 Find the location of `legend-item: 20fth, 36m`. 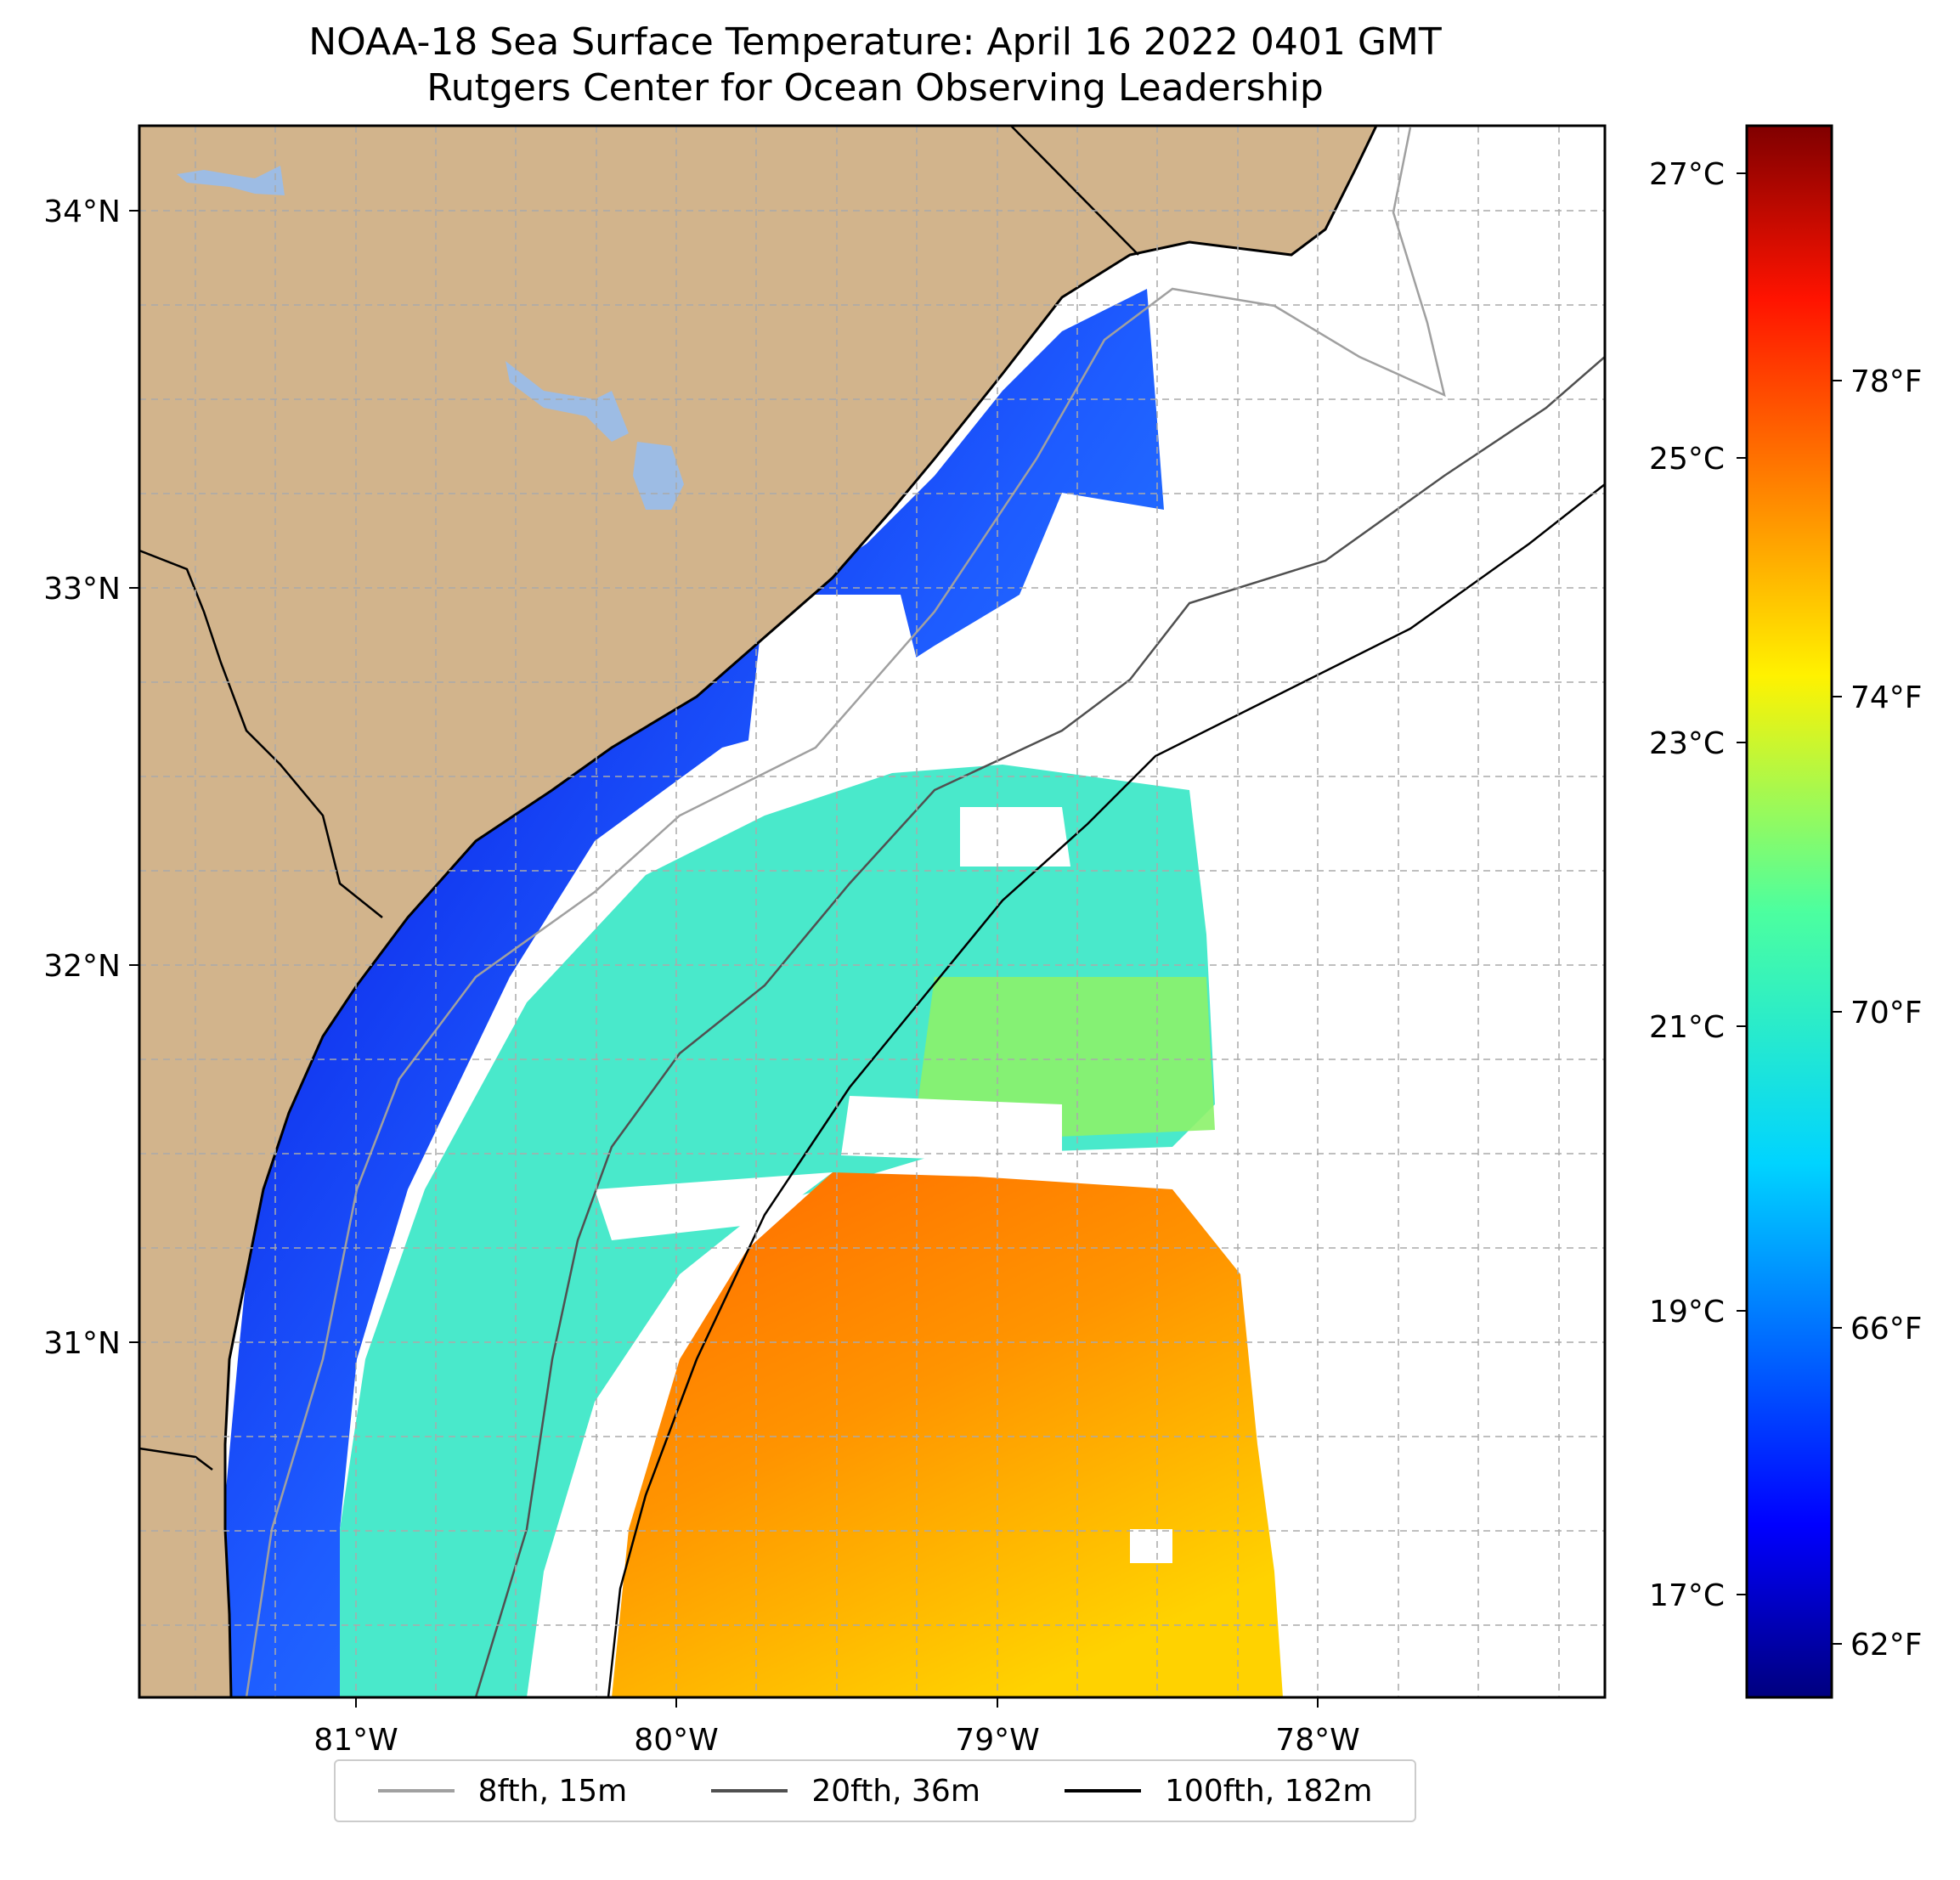

legend-item: 20fth, 36m is located at coordinates (846, 1791).